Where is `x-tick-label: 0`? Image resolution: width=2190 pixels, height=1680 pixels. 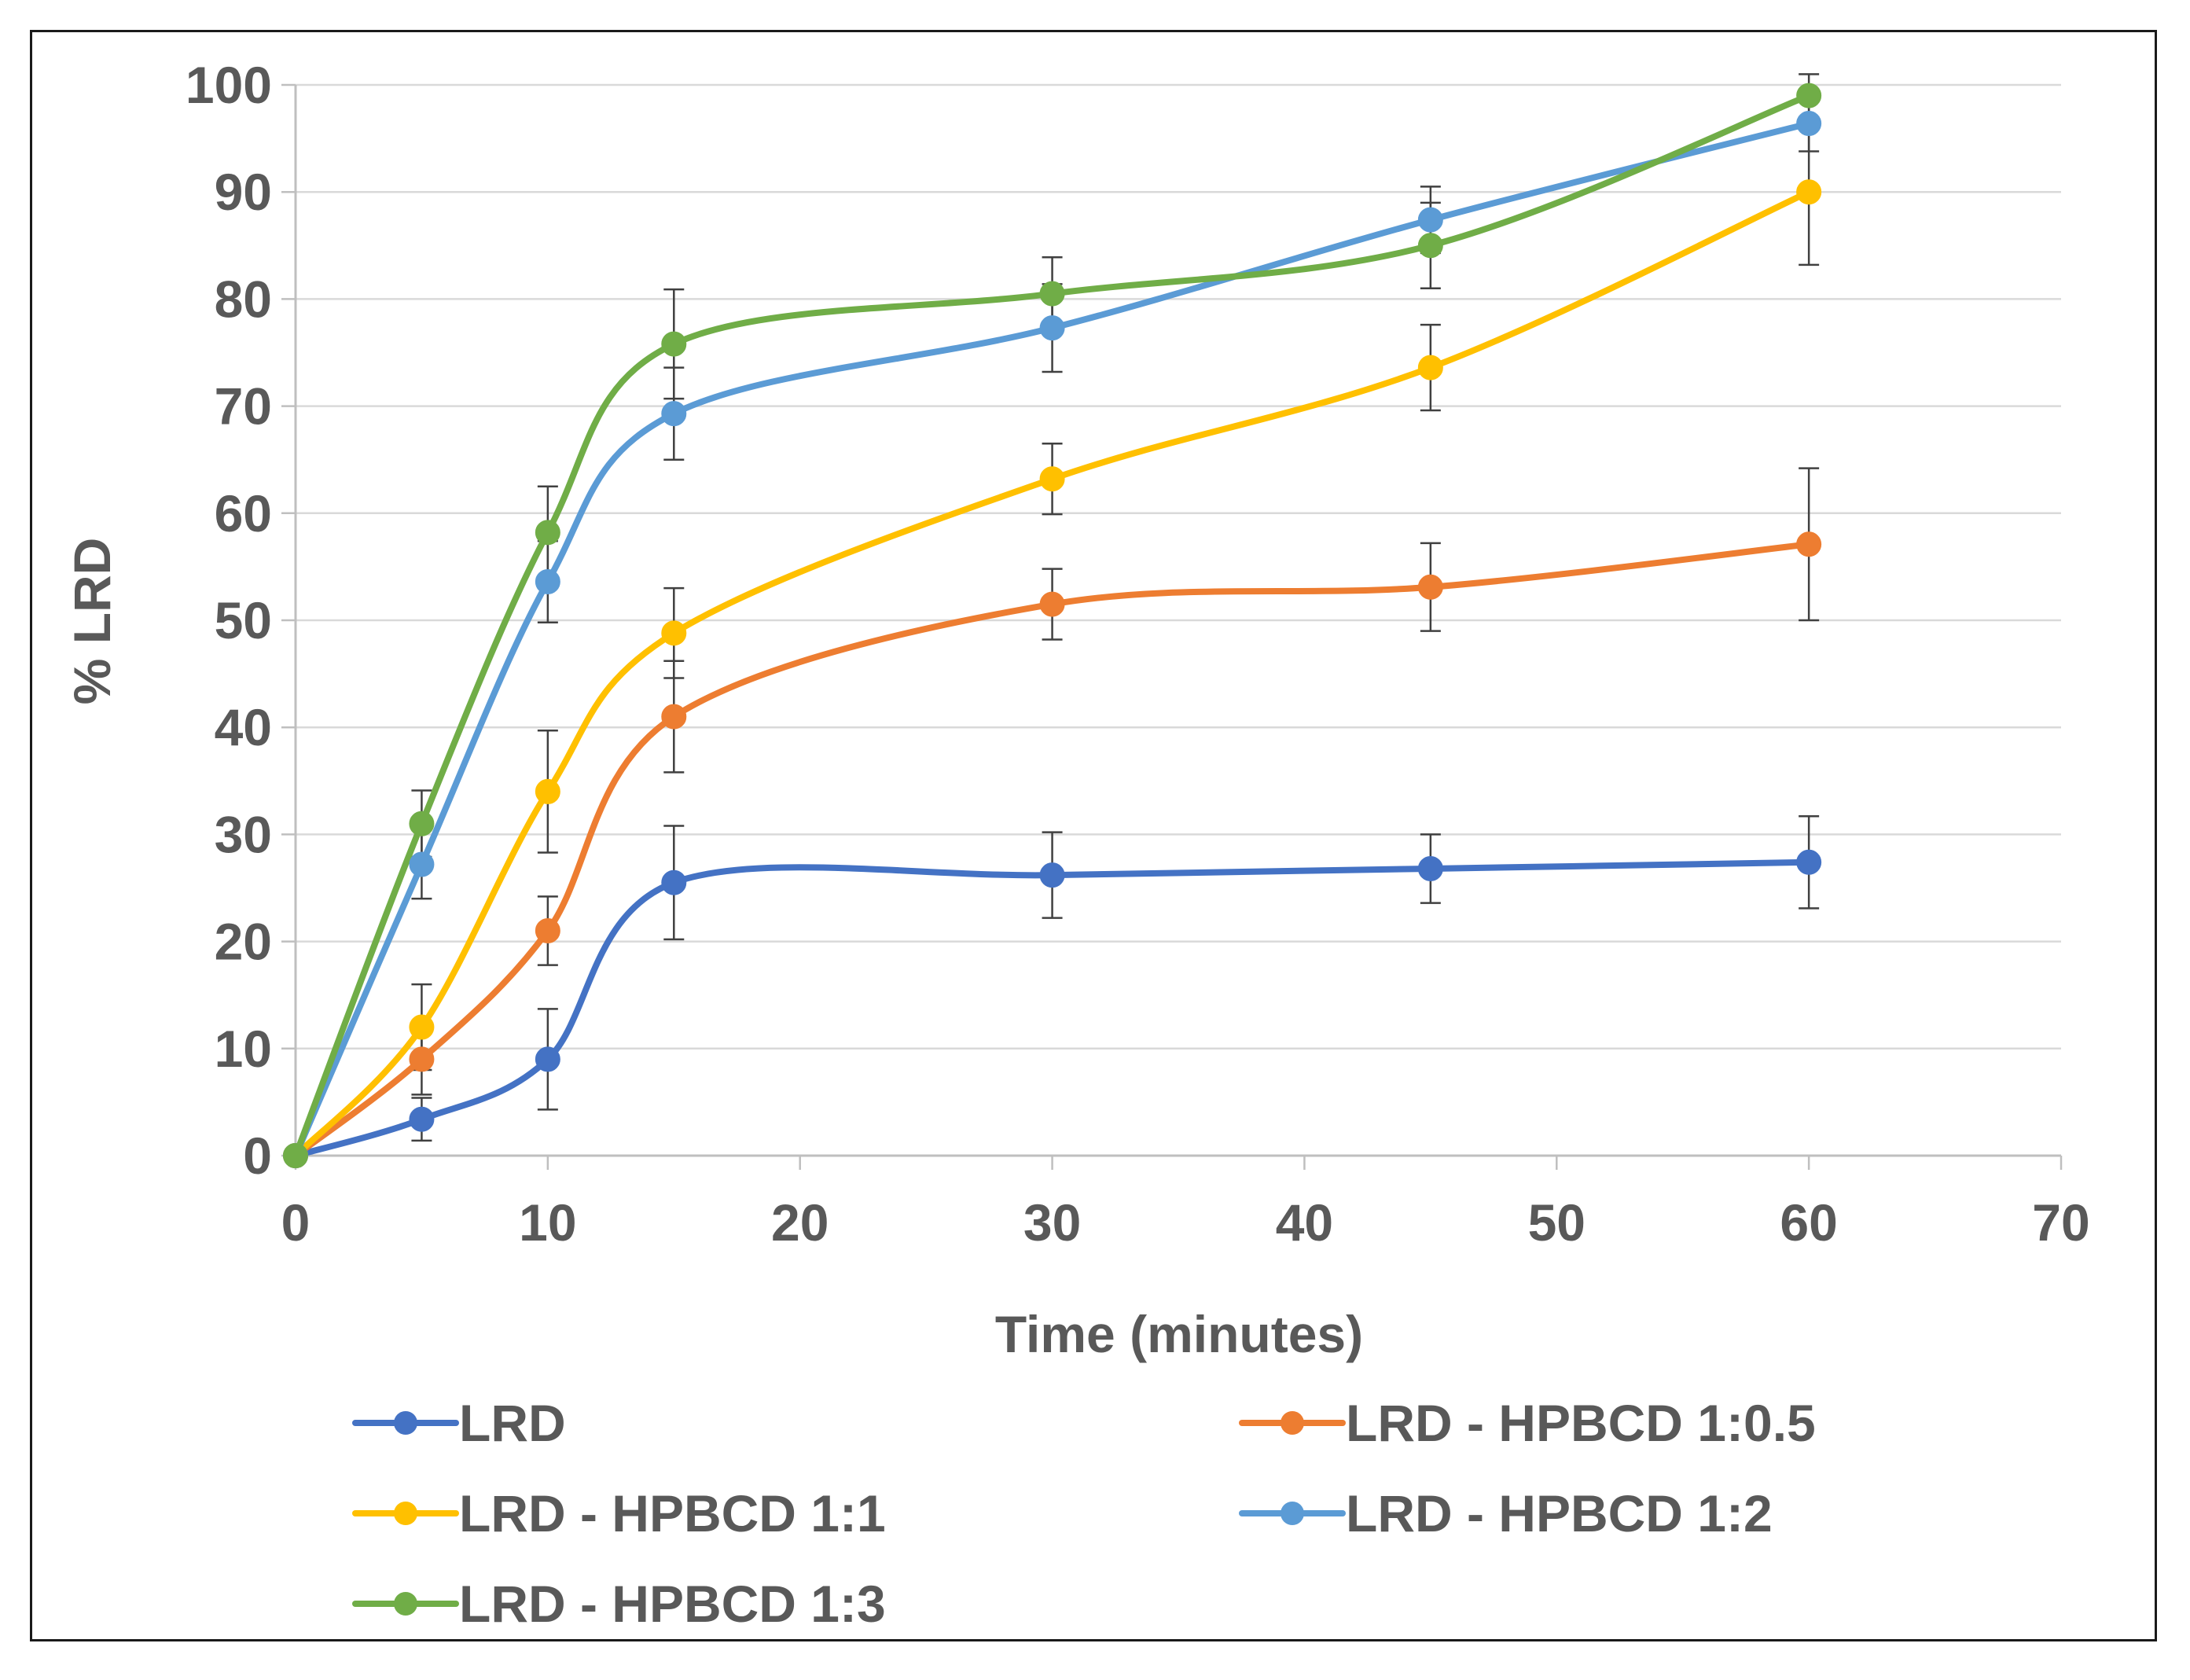
x-tick-label: 0 is located at coordinates (295, 1222).